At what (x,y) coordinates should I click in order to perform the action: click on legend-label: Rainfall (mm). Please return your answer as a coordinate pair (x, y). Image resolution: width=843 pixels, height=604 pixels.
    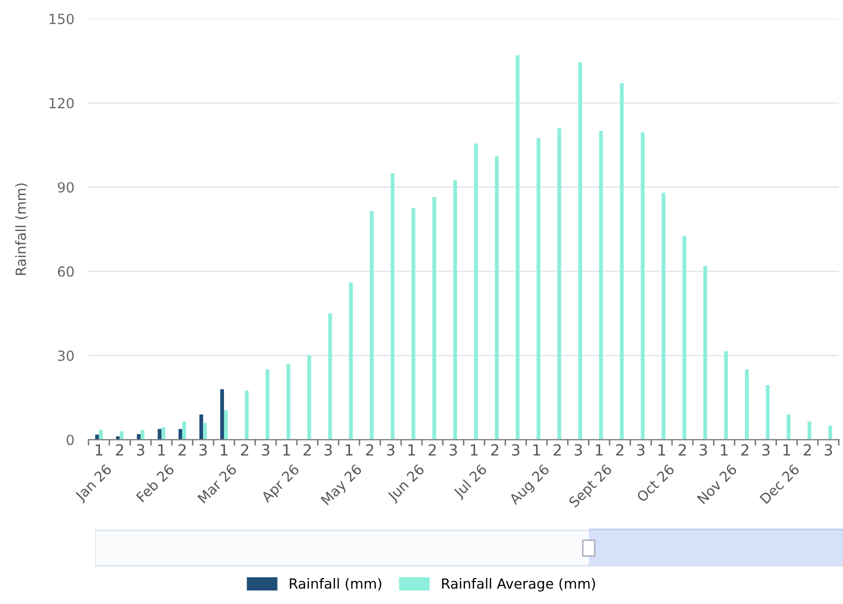
    Looking at the image, I should click on (336, 584).